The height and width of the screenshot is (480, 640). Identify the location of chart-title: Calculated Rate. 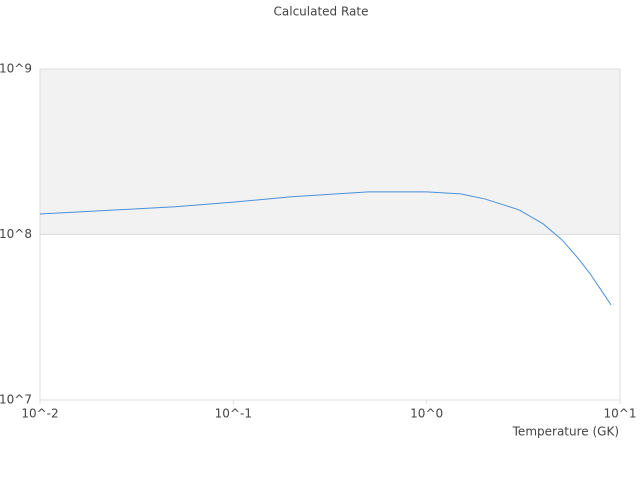
(321, 12).